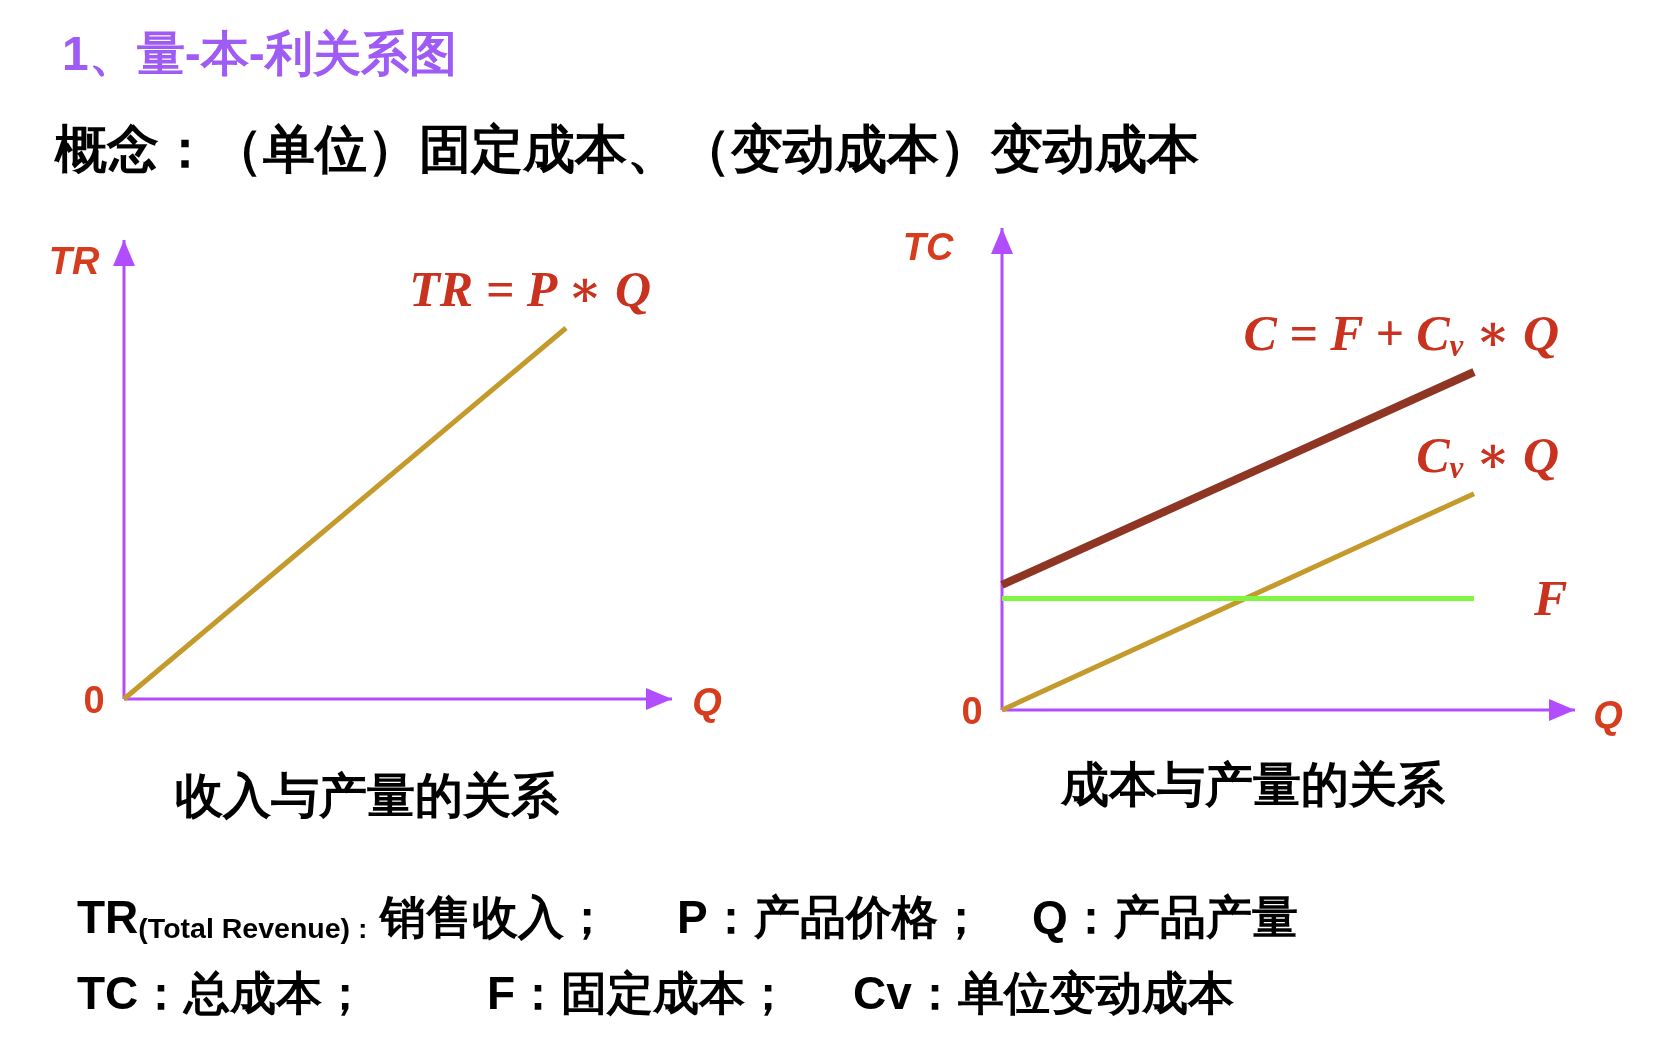 Image resolution: width=1668 pixels, height=1044 pixels. I want to click on text: TR$_{(Total Revenue) :}$ 销售收入；, so click(344, 918).